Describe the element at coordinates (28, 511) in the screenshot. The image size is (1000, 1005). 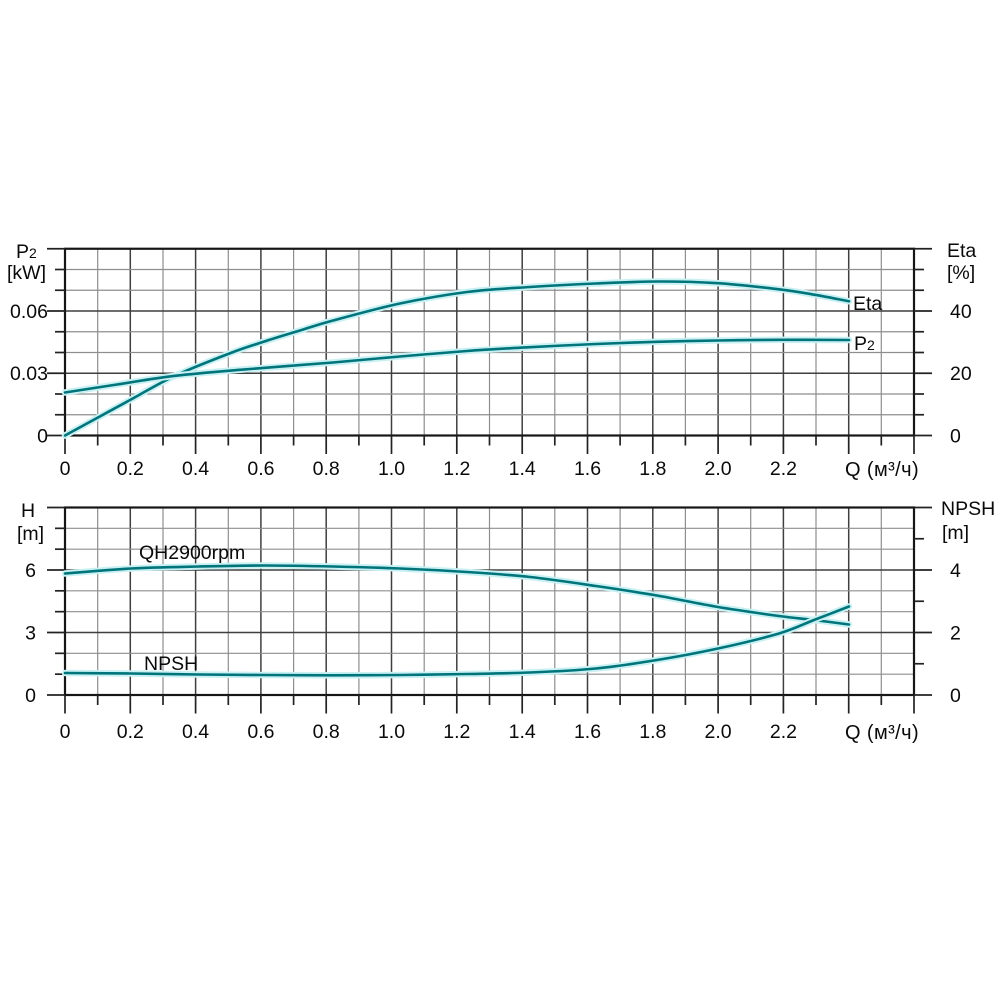
I see `svg-text: H` at that location.